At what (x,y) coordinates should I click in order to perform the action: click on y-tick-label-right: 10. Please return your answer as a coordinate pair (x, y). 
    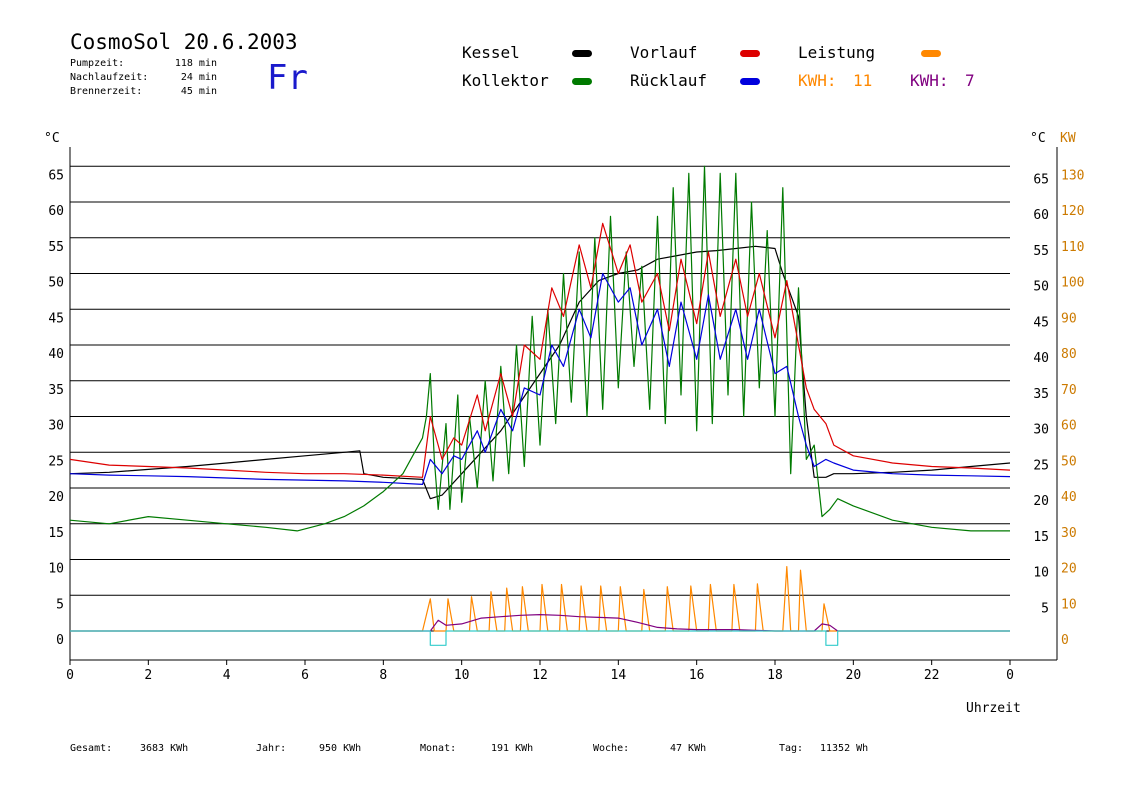
    Looking at the image, I should click on (1041, 573).